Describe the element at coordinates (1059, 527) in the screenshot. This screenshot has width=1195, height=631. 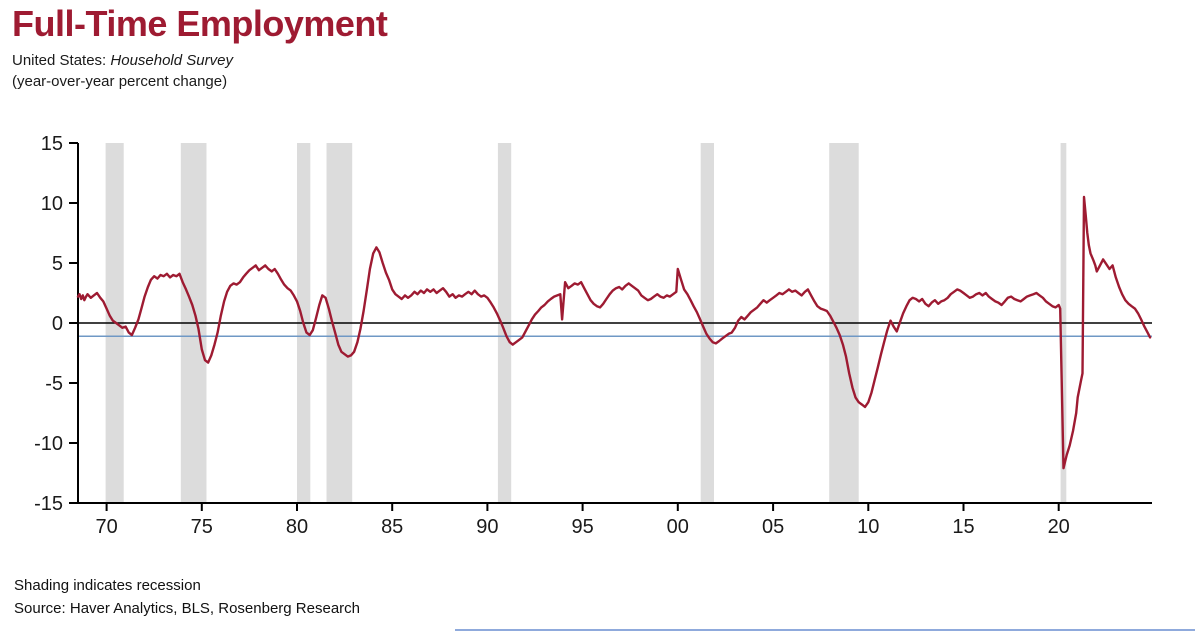
I see `x-tick-label: 20` at that location.